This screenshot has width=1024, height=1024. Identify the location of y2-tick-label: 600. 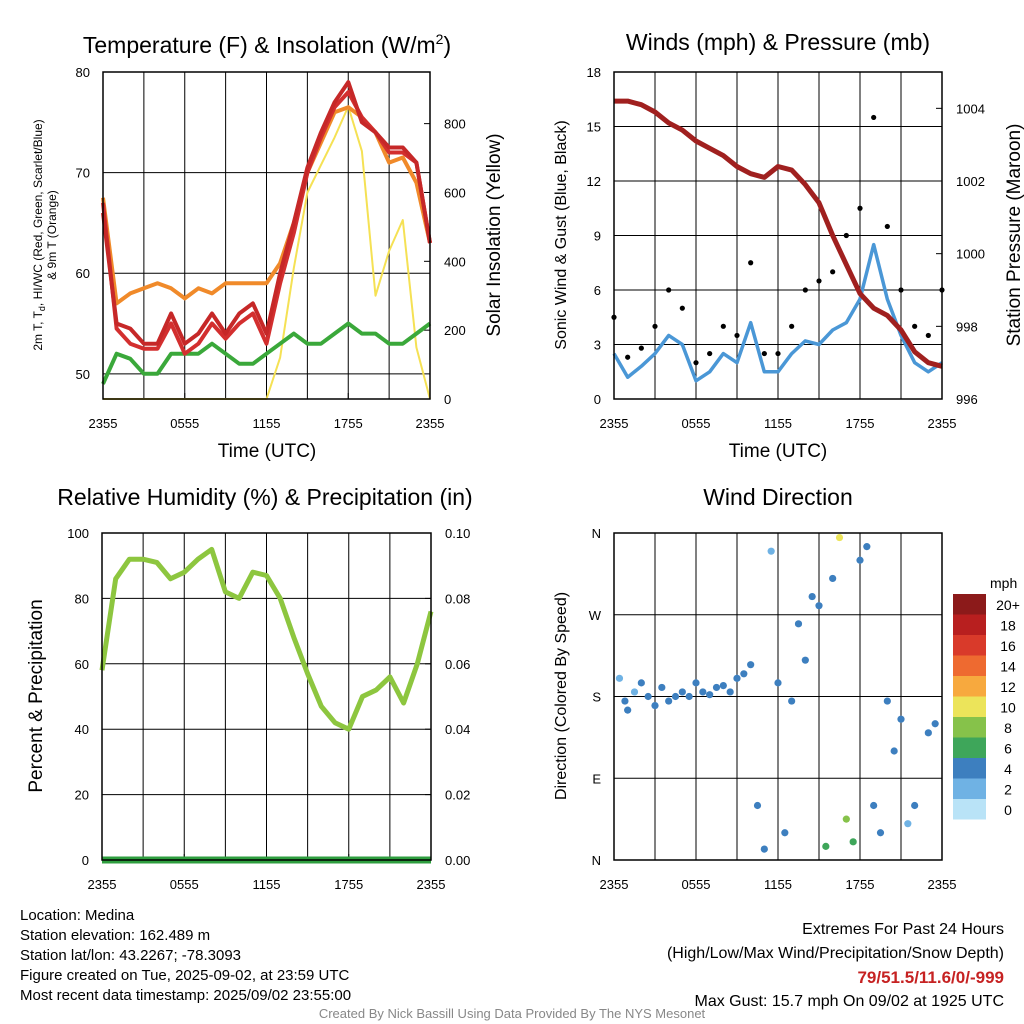
(455, 192).